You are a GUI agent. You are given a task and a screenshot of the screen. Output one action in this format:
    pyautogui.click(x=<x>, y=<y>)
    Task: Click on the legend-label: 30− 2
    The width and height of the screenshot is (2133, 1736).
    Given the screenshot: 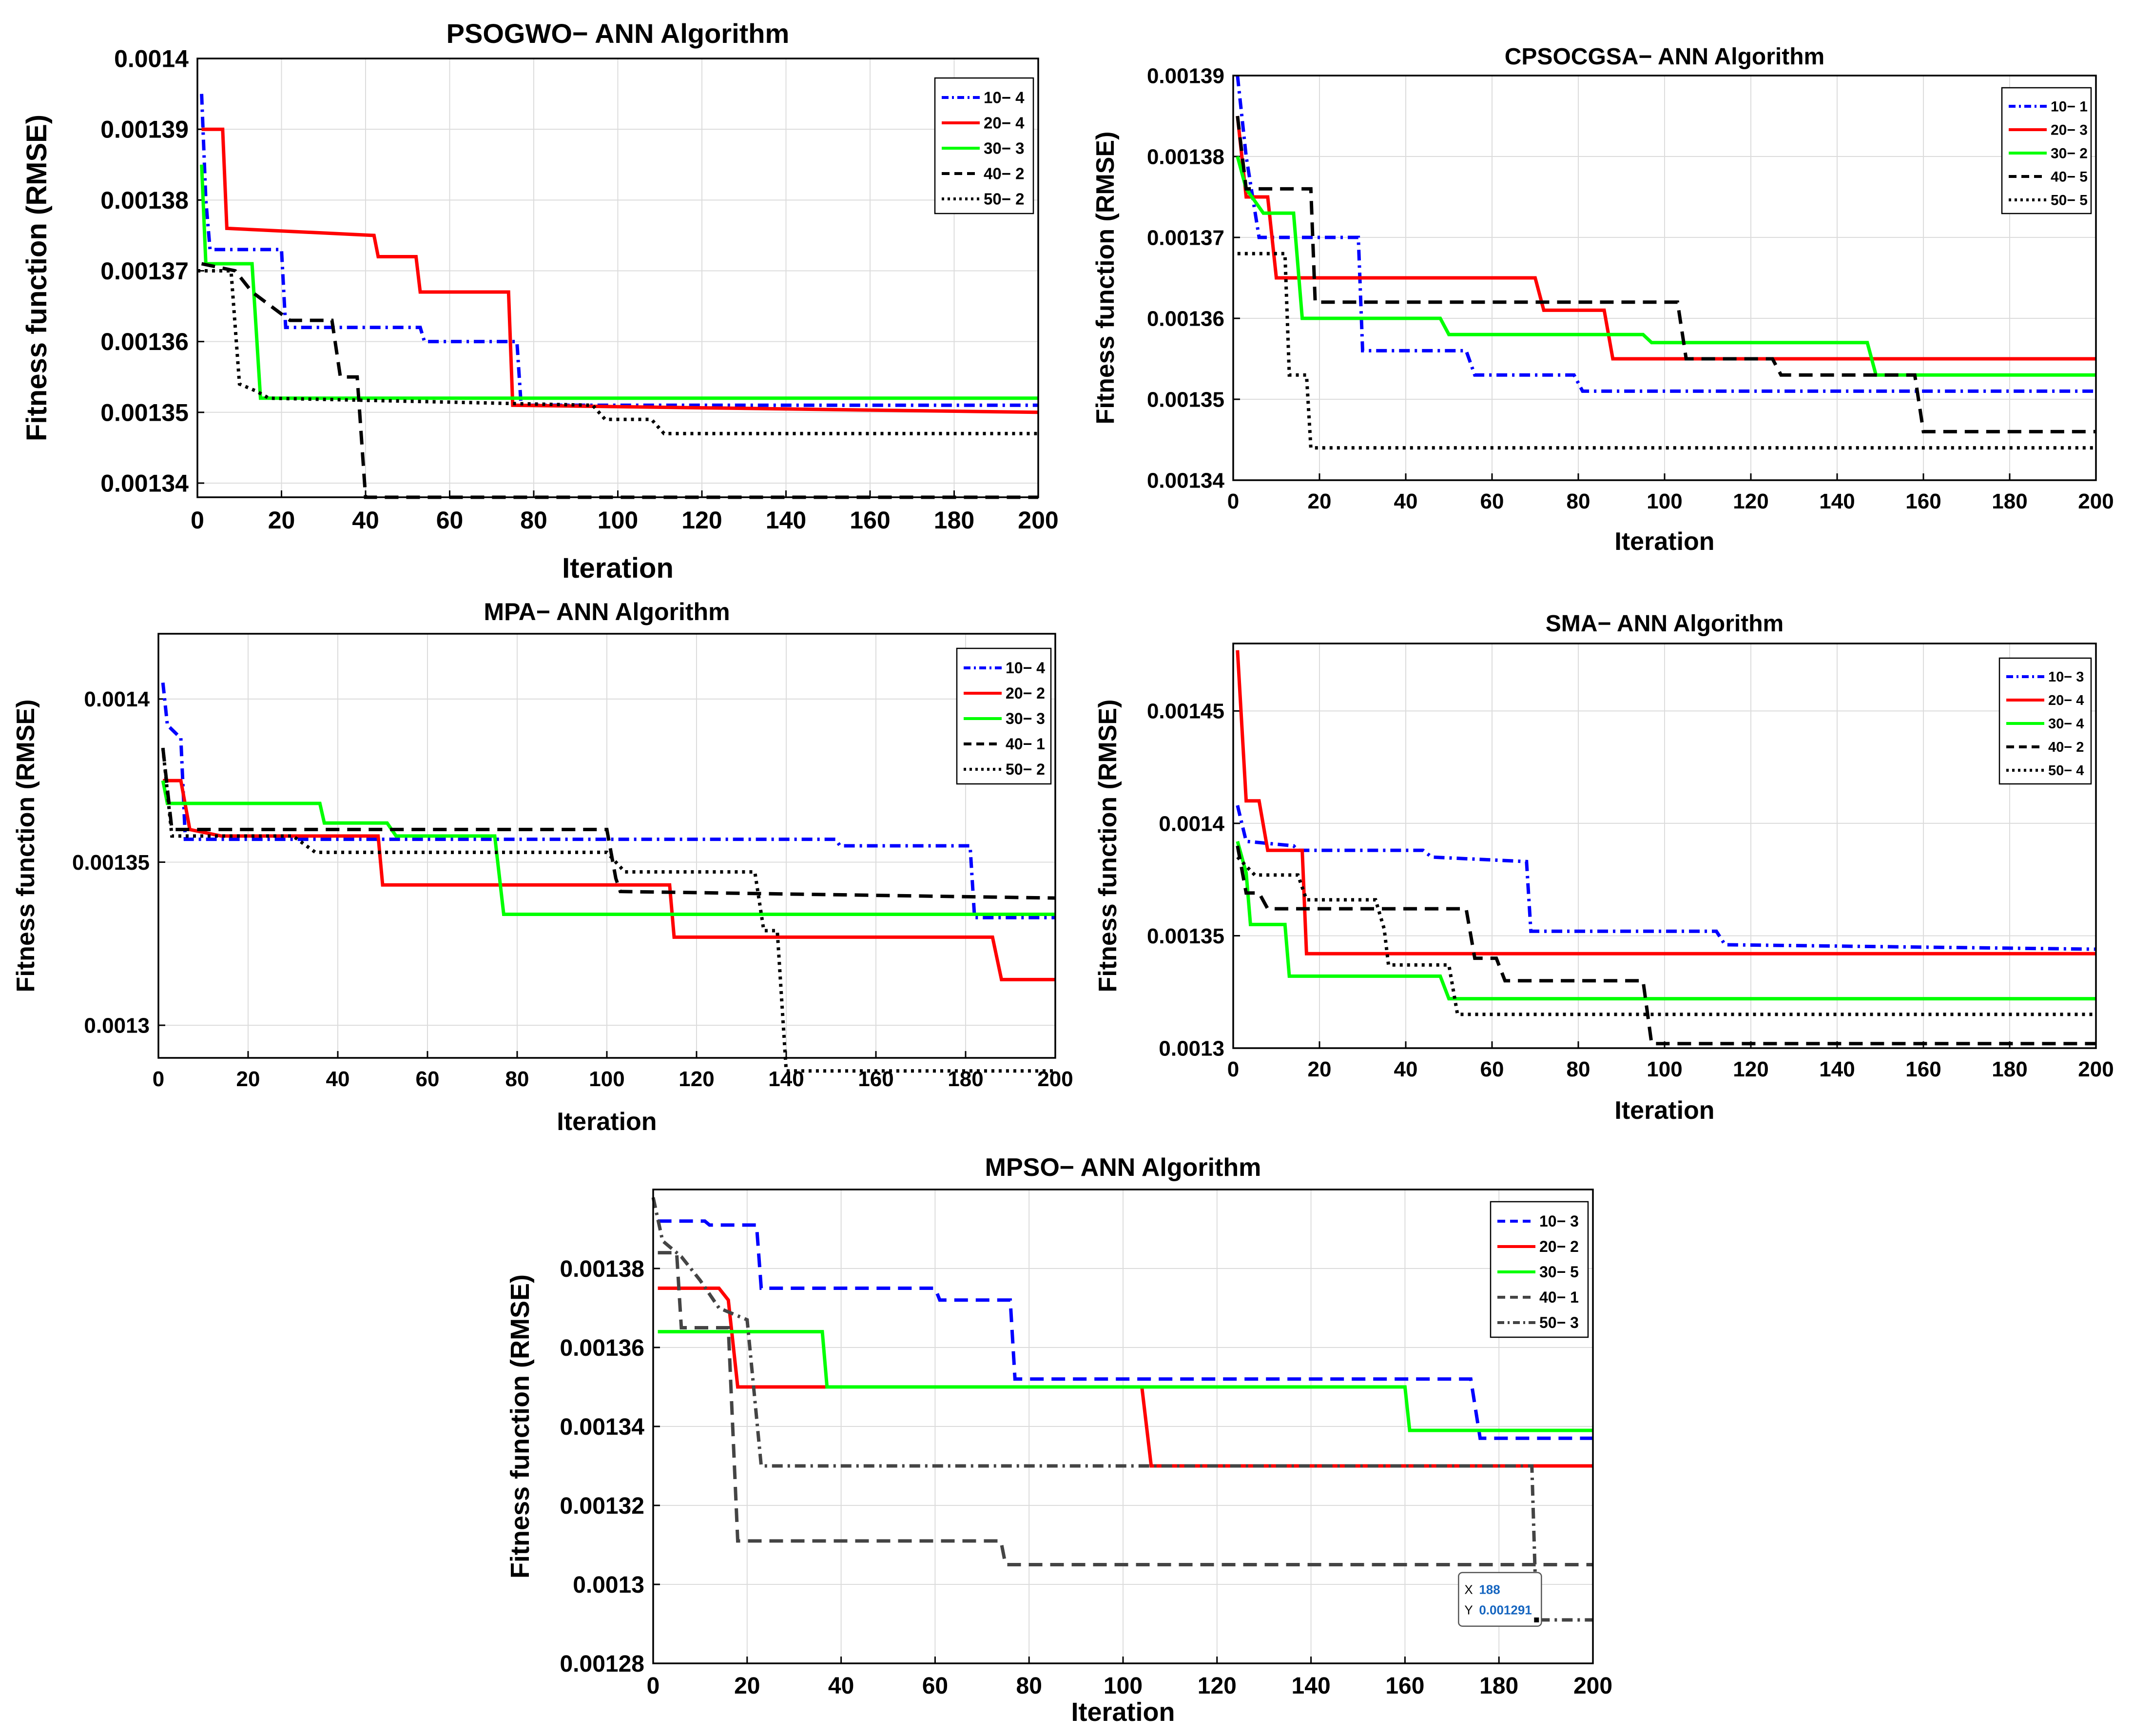 What is the action you would take?
    pyautogui.click(x=2069, y=154)
    